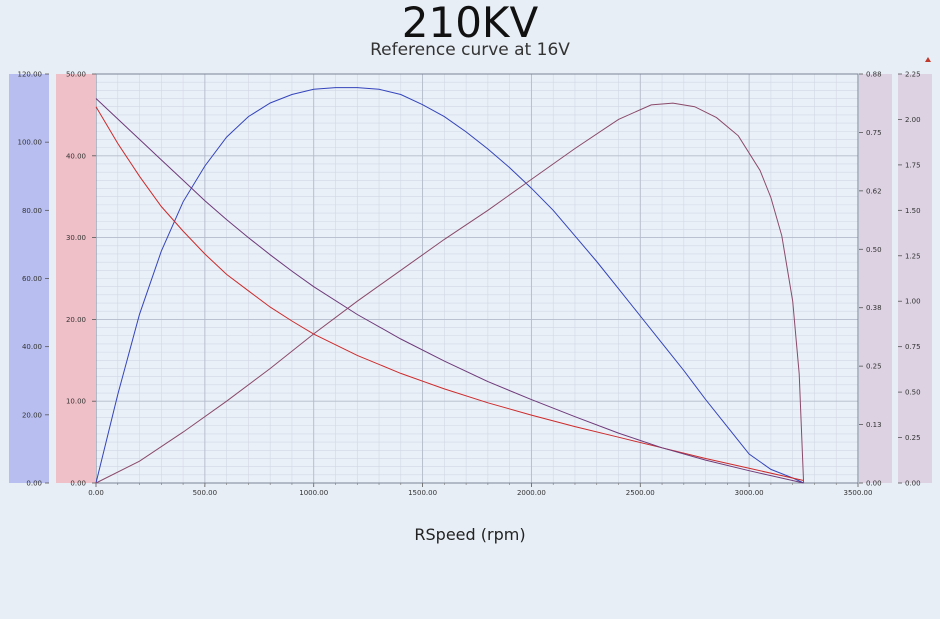 This screenshot has height=619, width=940. I want to click on axis-tick-label-left-red: 10.00, so click(76, 402).